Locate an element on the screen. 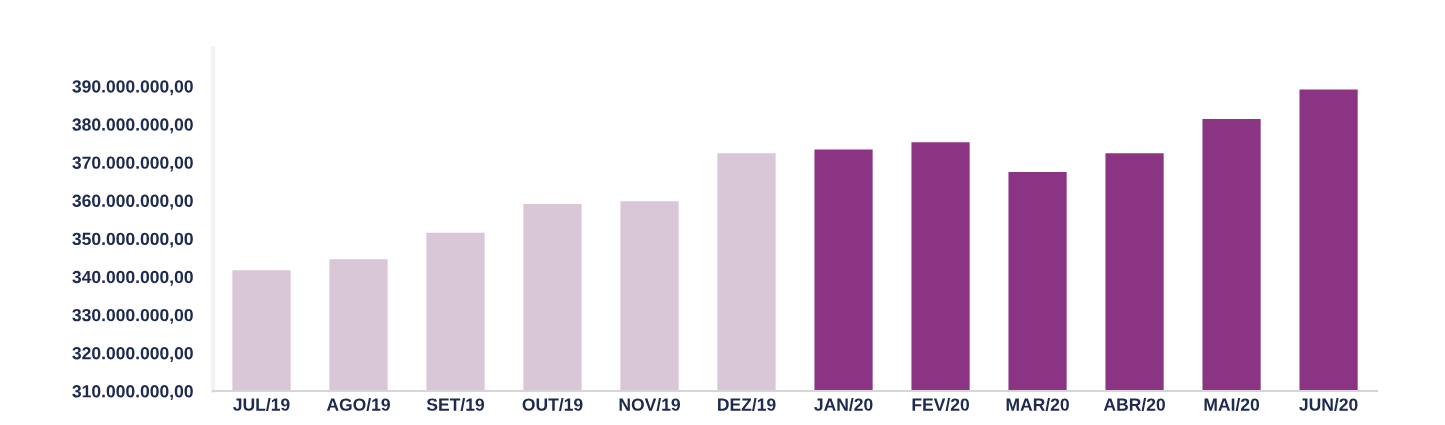  y-tick-label: 370.000.000,00 is located at coordinates (132, 164).